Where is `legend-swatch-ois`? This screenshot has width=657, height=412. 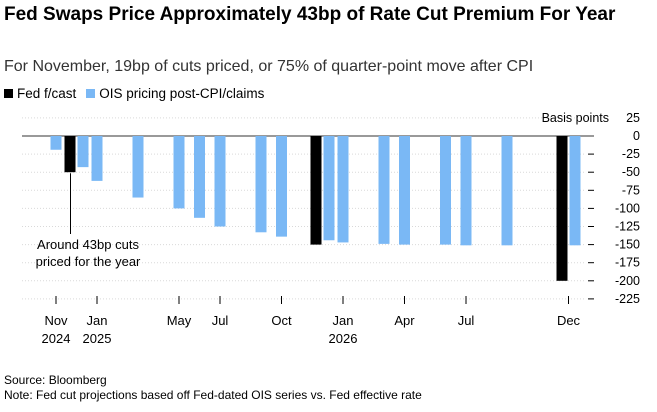
legend-swatch-ois is located at coordinates (91, 93).